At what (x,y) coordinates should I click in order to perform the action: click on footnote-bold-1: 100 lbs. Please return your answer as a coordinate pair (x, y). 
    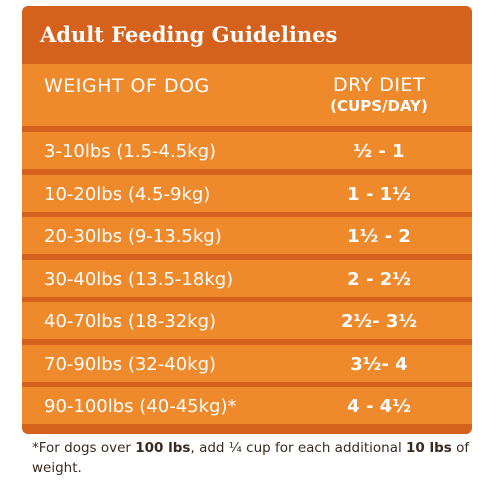
    Looking at the image, I should click on (163, 448).